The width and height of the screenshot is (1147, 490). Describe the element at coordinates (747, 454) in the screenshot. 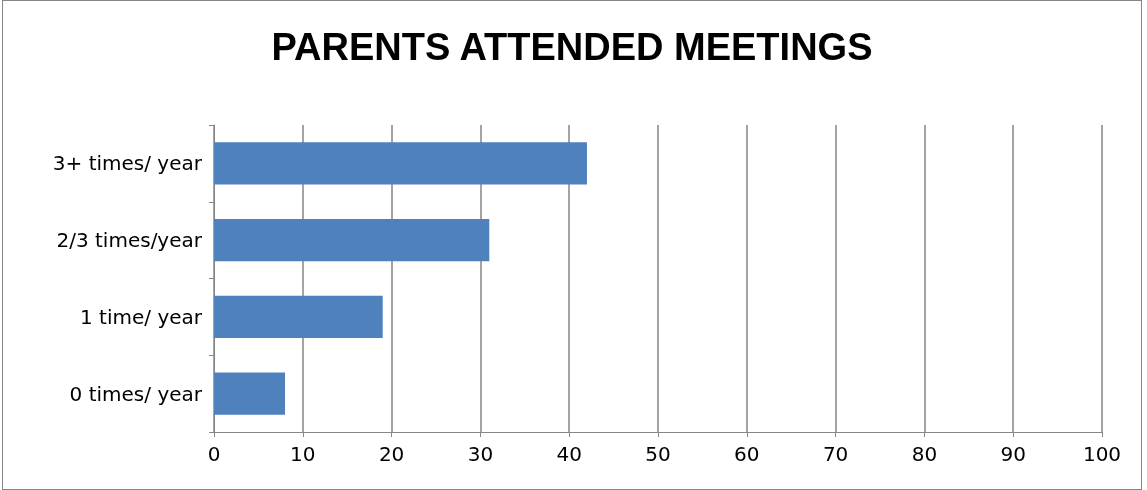

I see `x-tick-label: 60` at that location.